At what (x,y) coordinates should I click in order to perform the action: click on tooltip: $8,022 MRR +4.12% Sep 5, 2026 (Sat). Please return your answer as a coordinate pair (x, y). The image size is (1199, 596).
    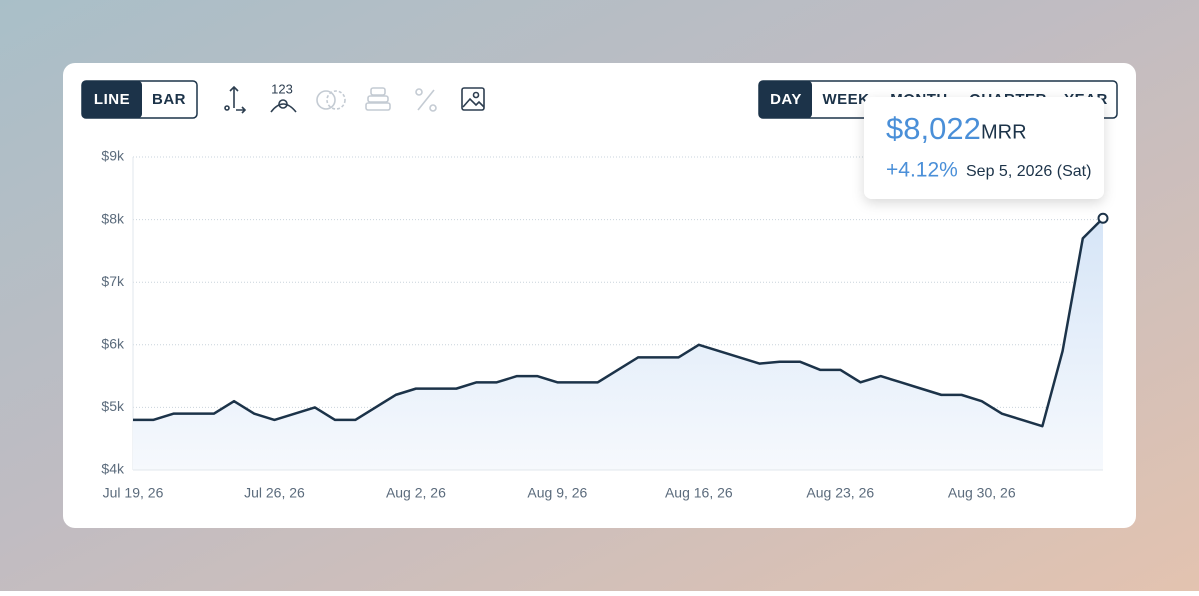
    Looking at the image, I should click on (984, 148).